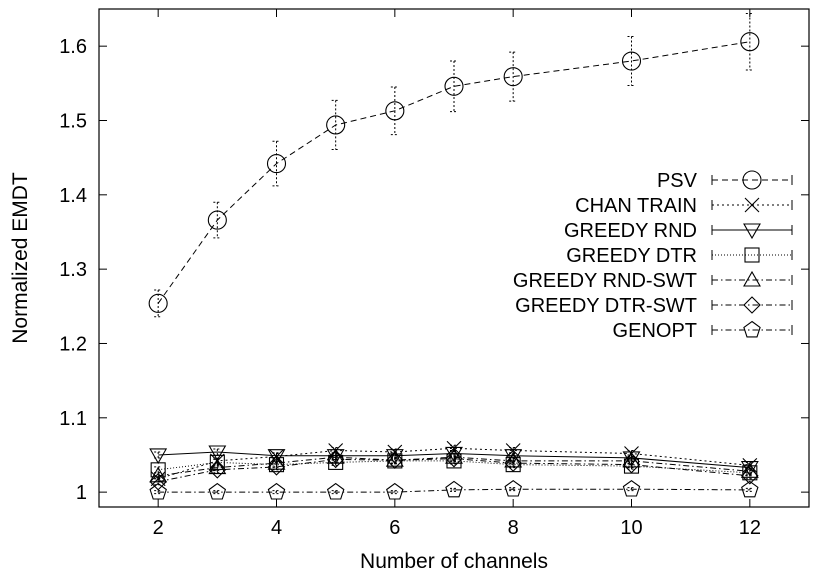 The image size is (813, 575). I want to click on series-genopt, so click(454, 490).